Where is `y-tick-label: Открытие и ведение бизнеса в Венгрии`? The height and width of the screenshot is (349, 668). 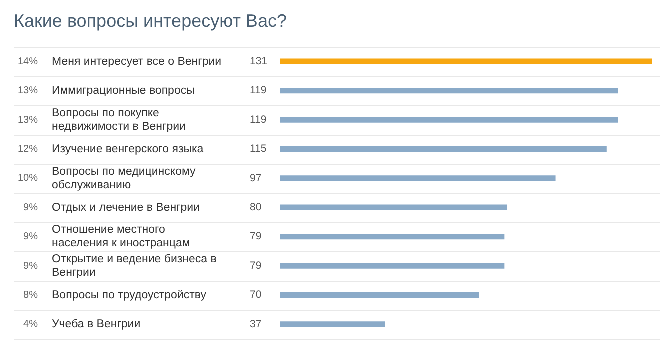 y-tick-label: Открытие и ведение бизнеса в Венгрии is located at coordinates (134, 266).